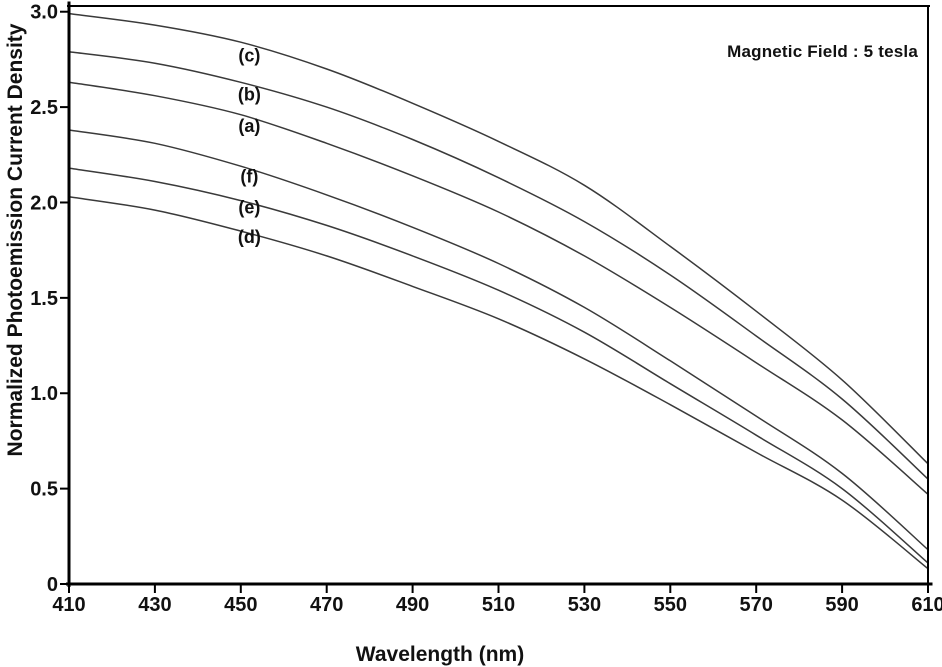 The image size is (942, 667). Describe the element at coordinates (52, 585) in the screenshot. I see `y-tick-label-0: 0` at that location.